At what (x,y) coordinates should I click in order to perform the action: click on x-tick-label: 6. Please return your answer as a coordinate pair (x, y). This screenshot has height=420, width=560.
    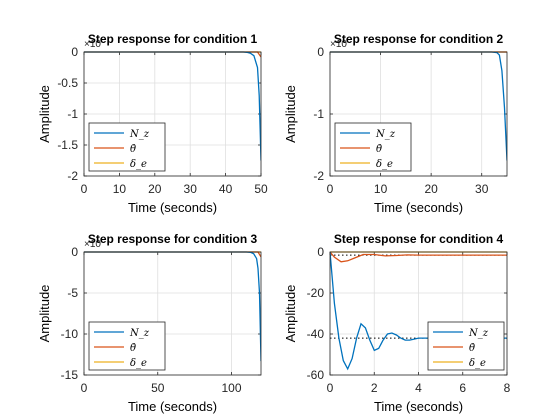
    Looking at the image, I should click on (462, 388).